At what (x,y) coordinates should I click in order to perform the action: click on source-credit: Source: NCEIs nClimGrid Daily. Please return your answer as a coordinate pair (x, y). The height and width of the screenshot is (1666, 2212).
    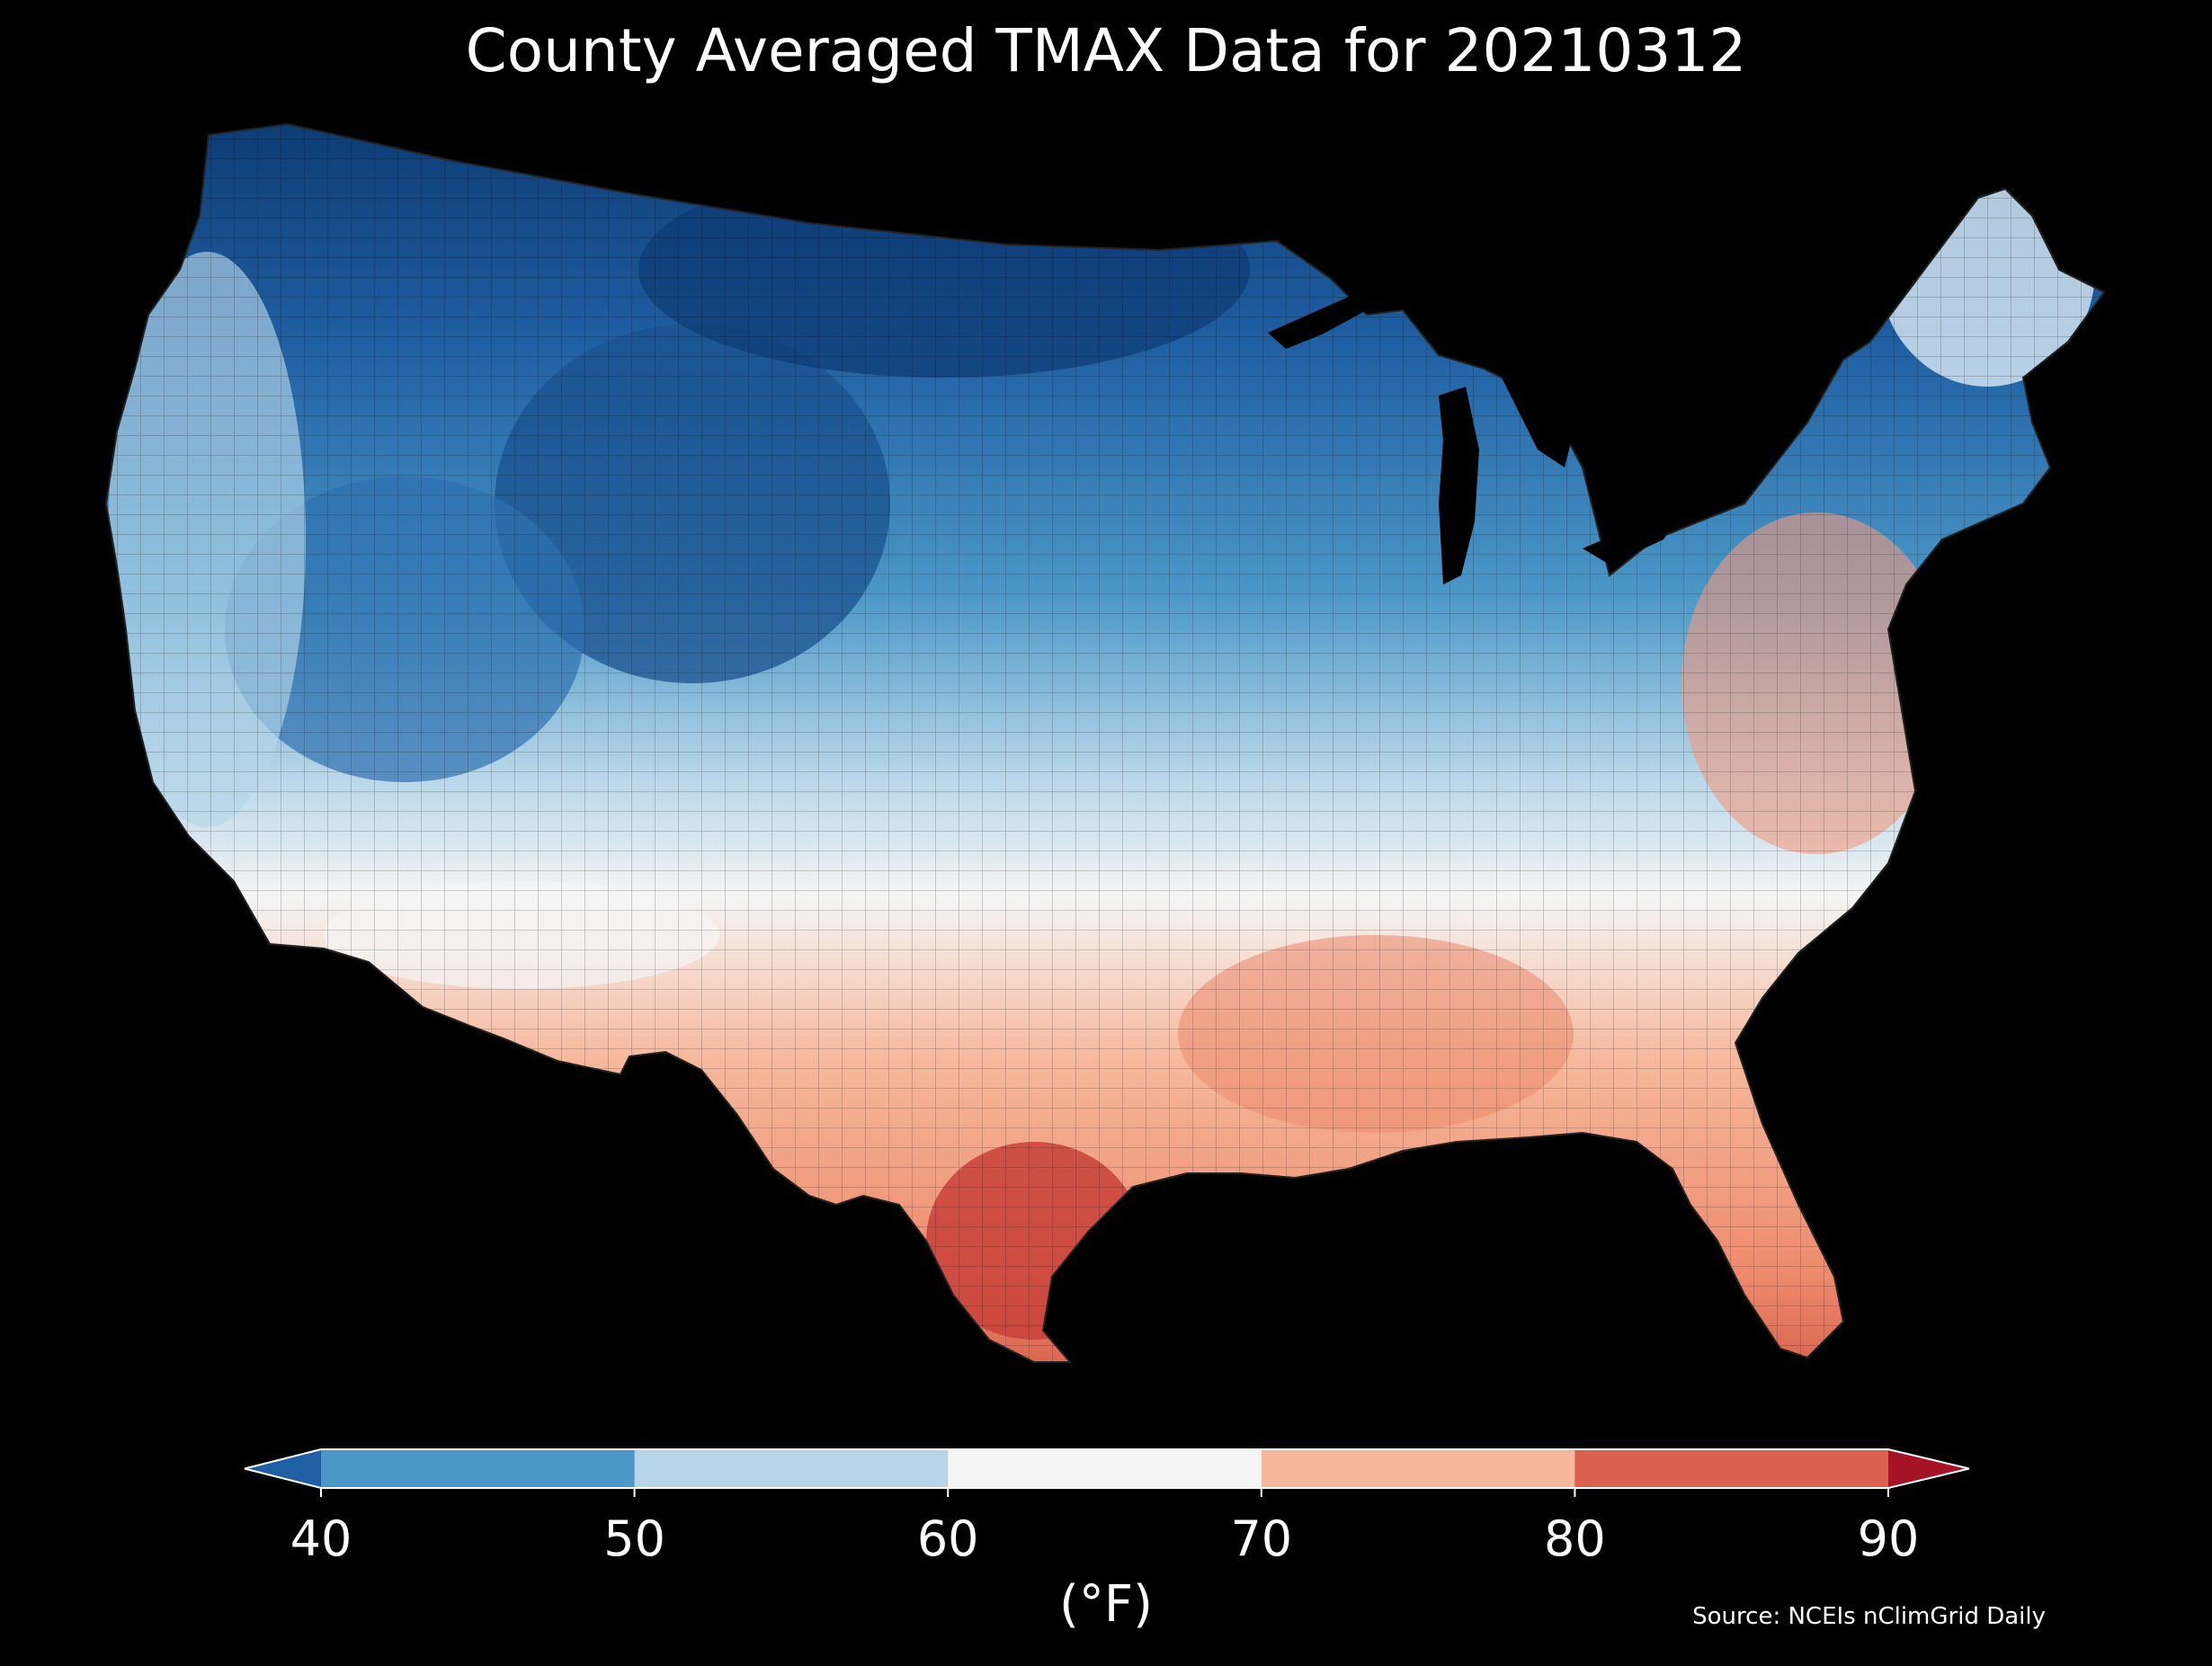
    Looking at the image, I should click on (1869, 1617).